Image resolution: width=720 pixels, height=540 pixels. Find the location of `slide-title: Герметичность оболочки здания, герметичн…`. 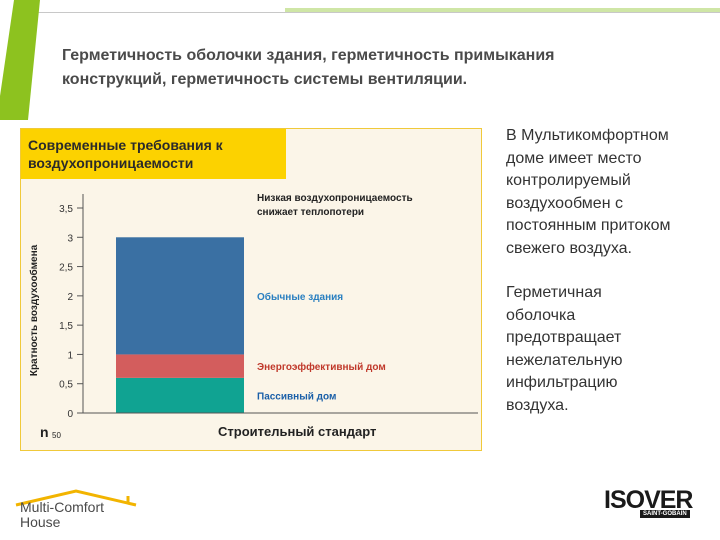

slide-title: Герметичность оболочки здания, герметичн… is located at coordinates (362, 68).